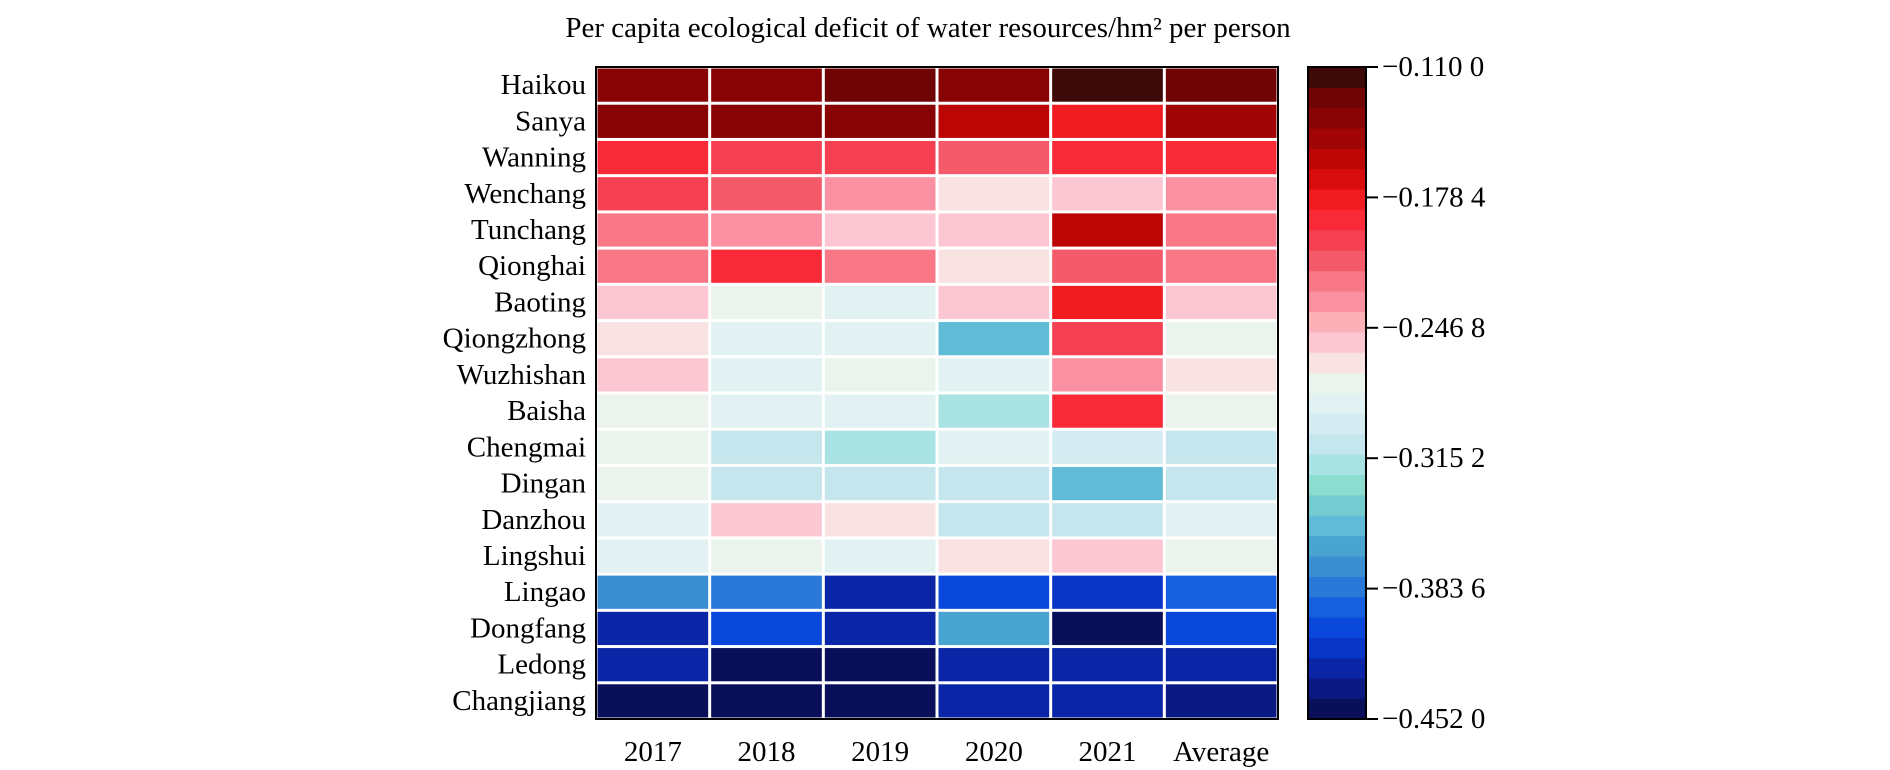 Image resolution: width=1890 pixels, height=770 pixels. Describe the element at coordinates (543, 85) in the screenshot. I see `row-label: Haikou` at that location.